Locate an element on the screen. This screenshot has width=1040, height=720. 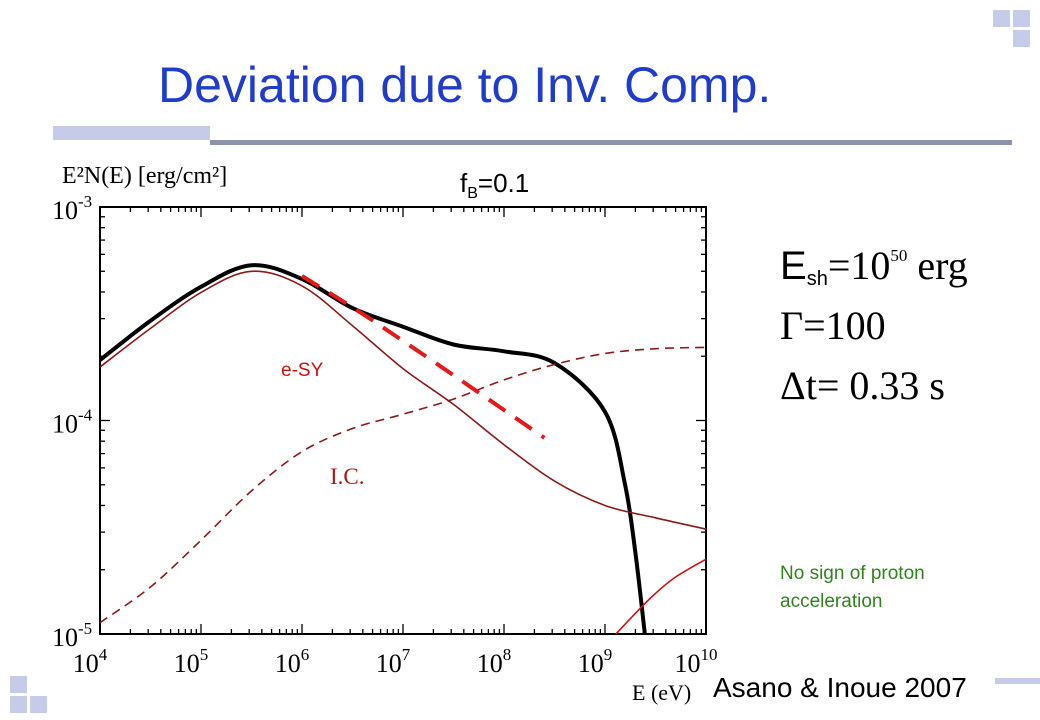
equation-time-interval: Δt= 0.33 s is located at coordinates (862, 385).